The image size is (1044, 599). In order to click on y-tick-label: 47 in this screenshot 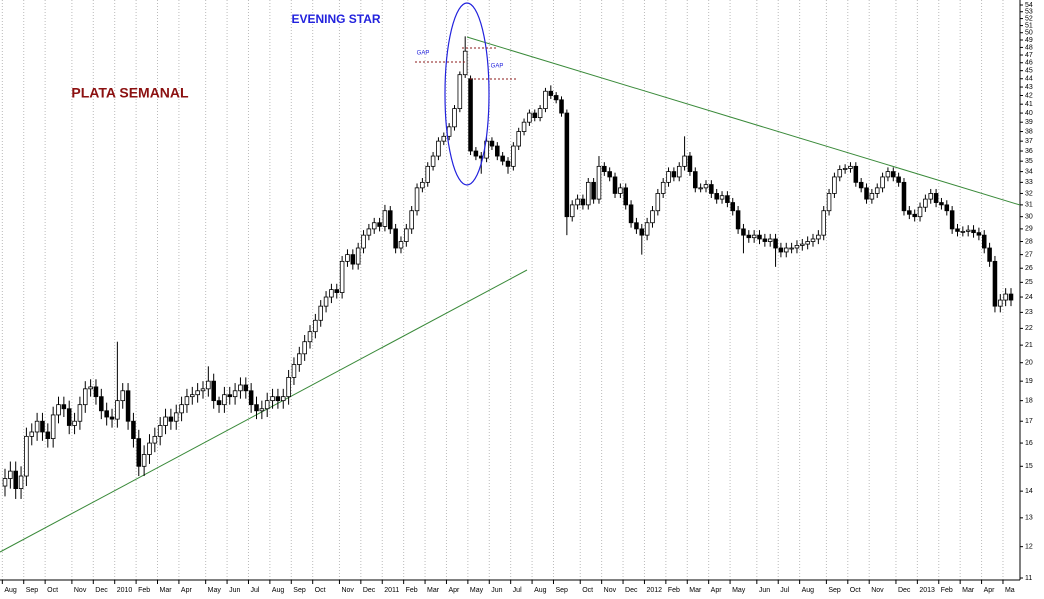, I will do `click(1029, 55)`.